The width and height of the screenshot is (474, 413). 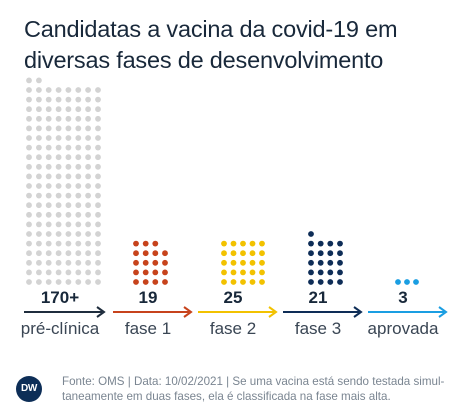 I want to click on phase-label: aprovada, so click(x=403, y=328).